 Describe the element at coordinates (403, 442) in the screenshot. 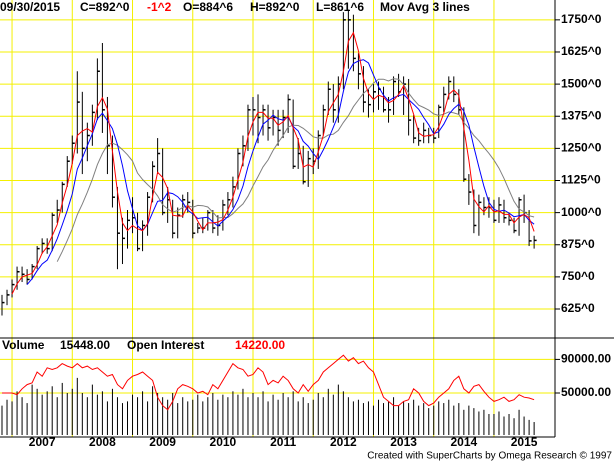

I see `x-tick-label: 2013` at that location.